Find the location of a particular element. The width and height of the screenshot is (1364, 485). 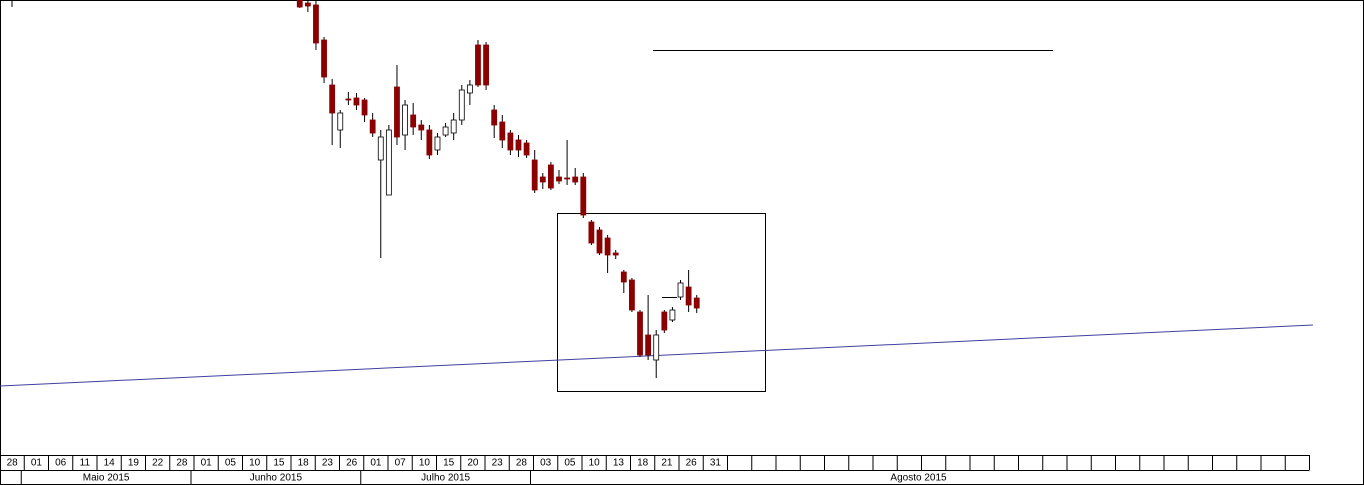

drawn-box is located at coordinates (661, 302).